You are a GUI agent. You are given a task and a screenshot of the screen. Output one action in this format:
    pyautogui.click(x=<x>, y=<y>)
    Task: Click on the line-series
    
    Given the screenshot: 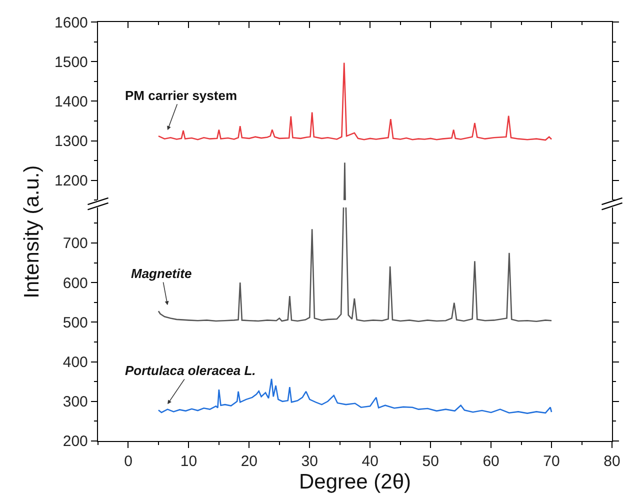 What is the action you would take?
    pyautogui.click(x=355, y=396)
    